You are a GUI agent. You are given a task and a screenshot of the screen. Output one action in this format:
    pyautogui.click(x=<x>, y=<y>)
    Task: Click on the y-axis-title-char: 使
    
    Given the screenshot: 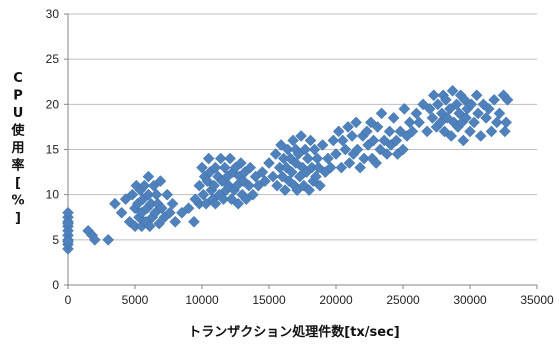 What is the action you would take?
    pyautogui.click(x=17, y=131)
    